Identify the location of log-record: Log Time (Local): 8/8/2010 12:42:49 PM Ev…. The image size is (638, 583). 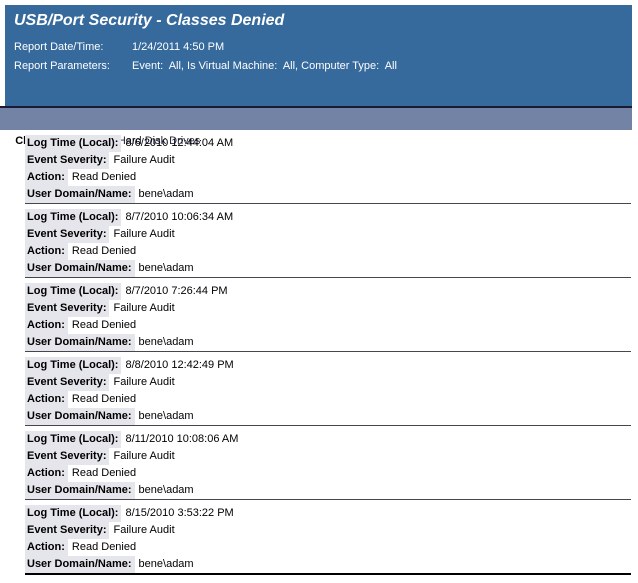
(328, 389).